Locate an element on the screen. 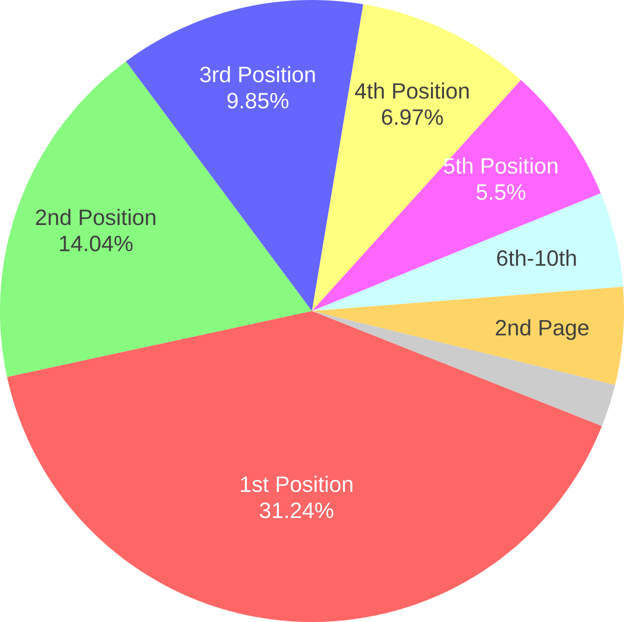 This screenshot has width=624, height=622. slice-label: 1st Position is located at coordinates (296, 484).